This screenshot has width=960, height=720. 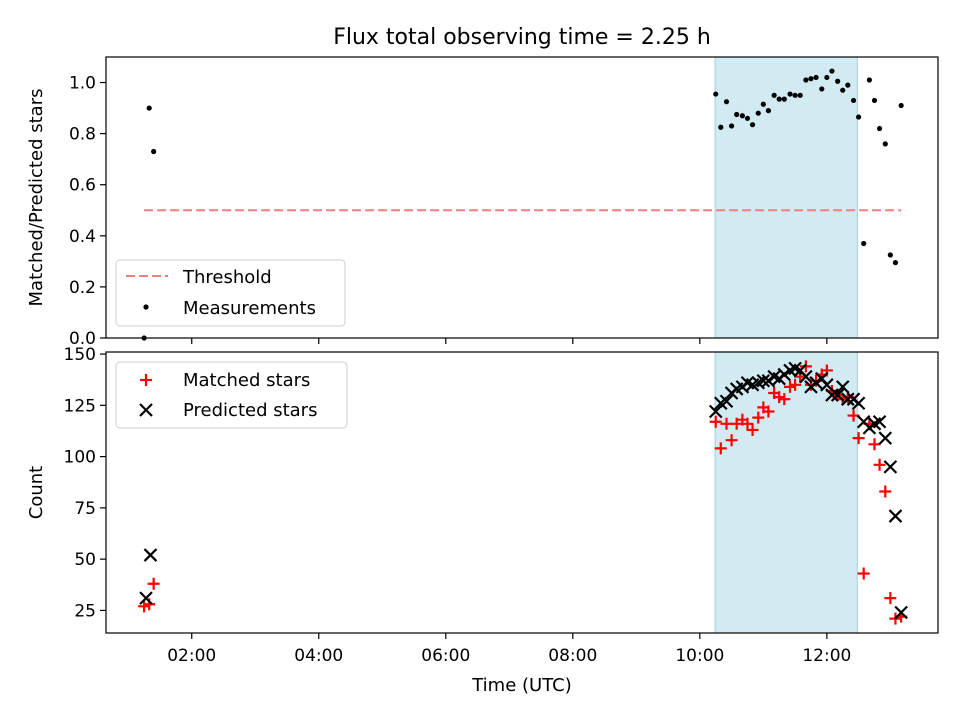 What do you see at coordinates (445, 656) in the screenshot?
I see `x-tick-label: 06:00` at bounding box center [445, 656].